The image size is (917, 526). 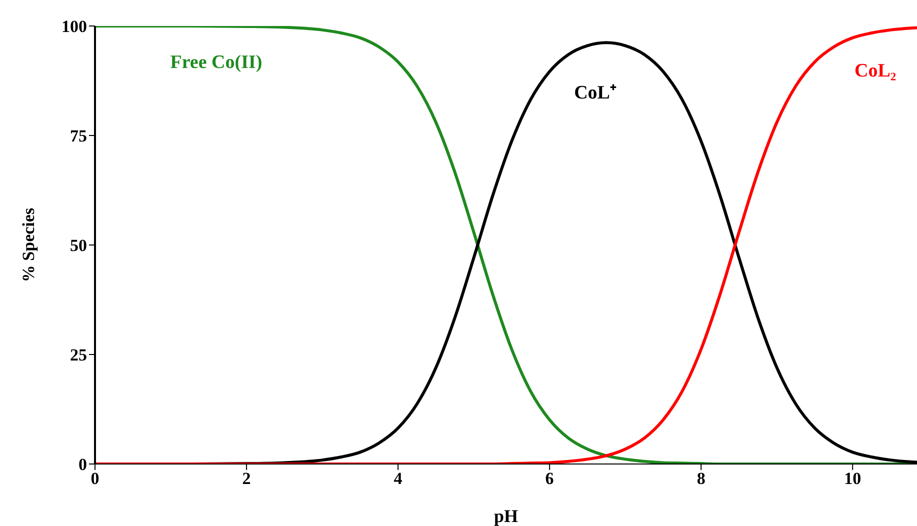 I want to click on x-tick-label: 8, so click(x=701, y=478).